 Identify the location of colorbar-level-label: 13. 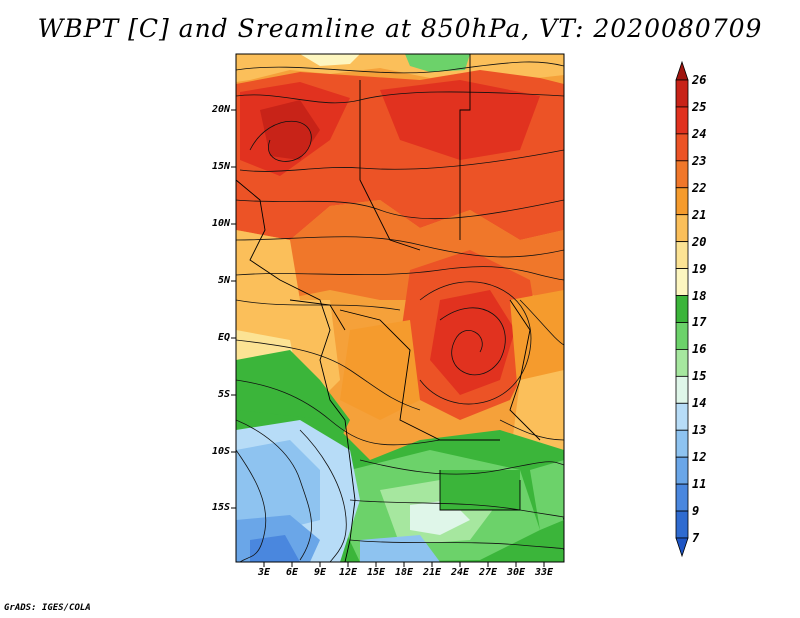
(699, 430).